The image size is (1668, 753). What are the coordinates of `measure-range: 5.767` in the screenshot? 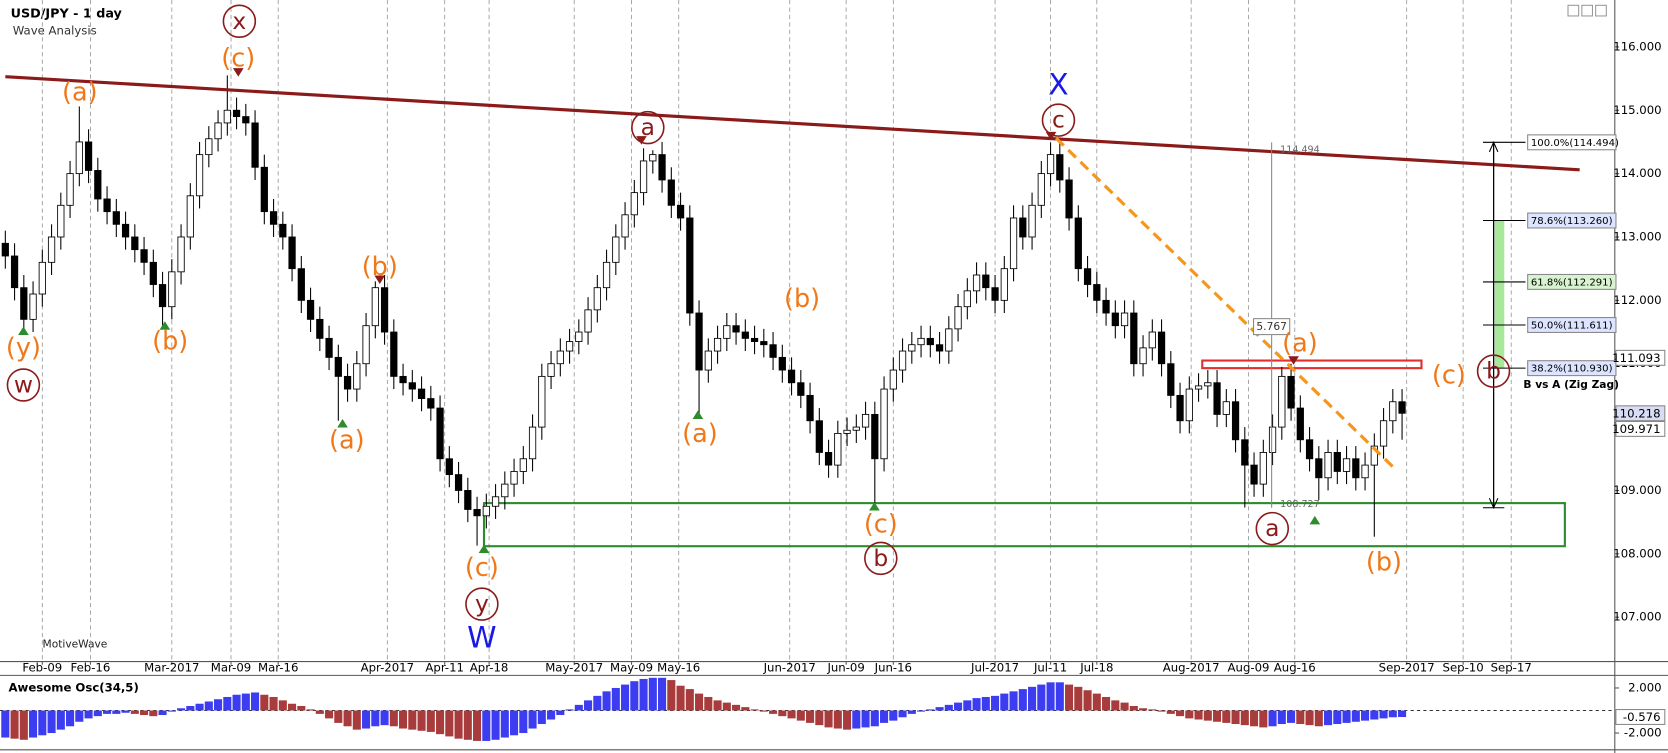 It's located at (1271, 326).